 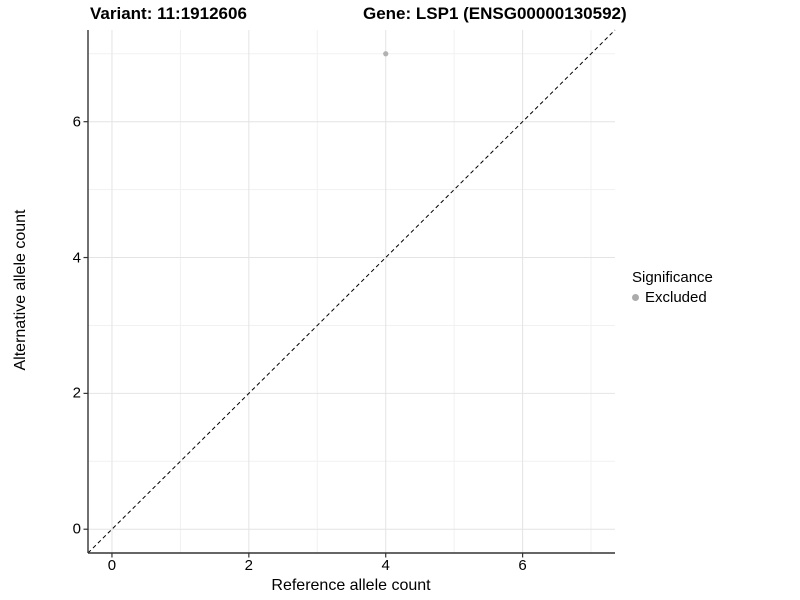 I want to click on x-tick-label: 2, so click(x=248, y=565).